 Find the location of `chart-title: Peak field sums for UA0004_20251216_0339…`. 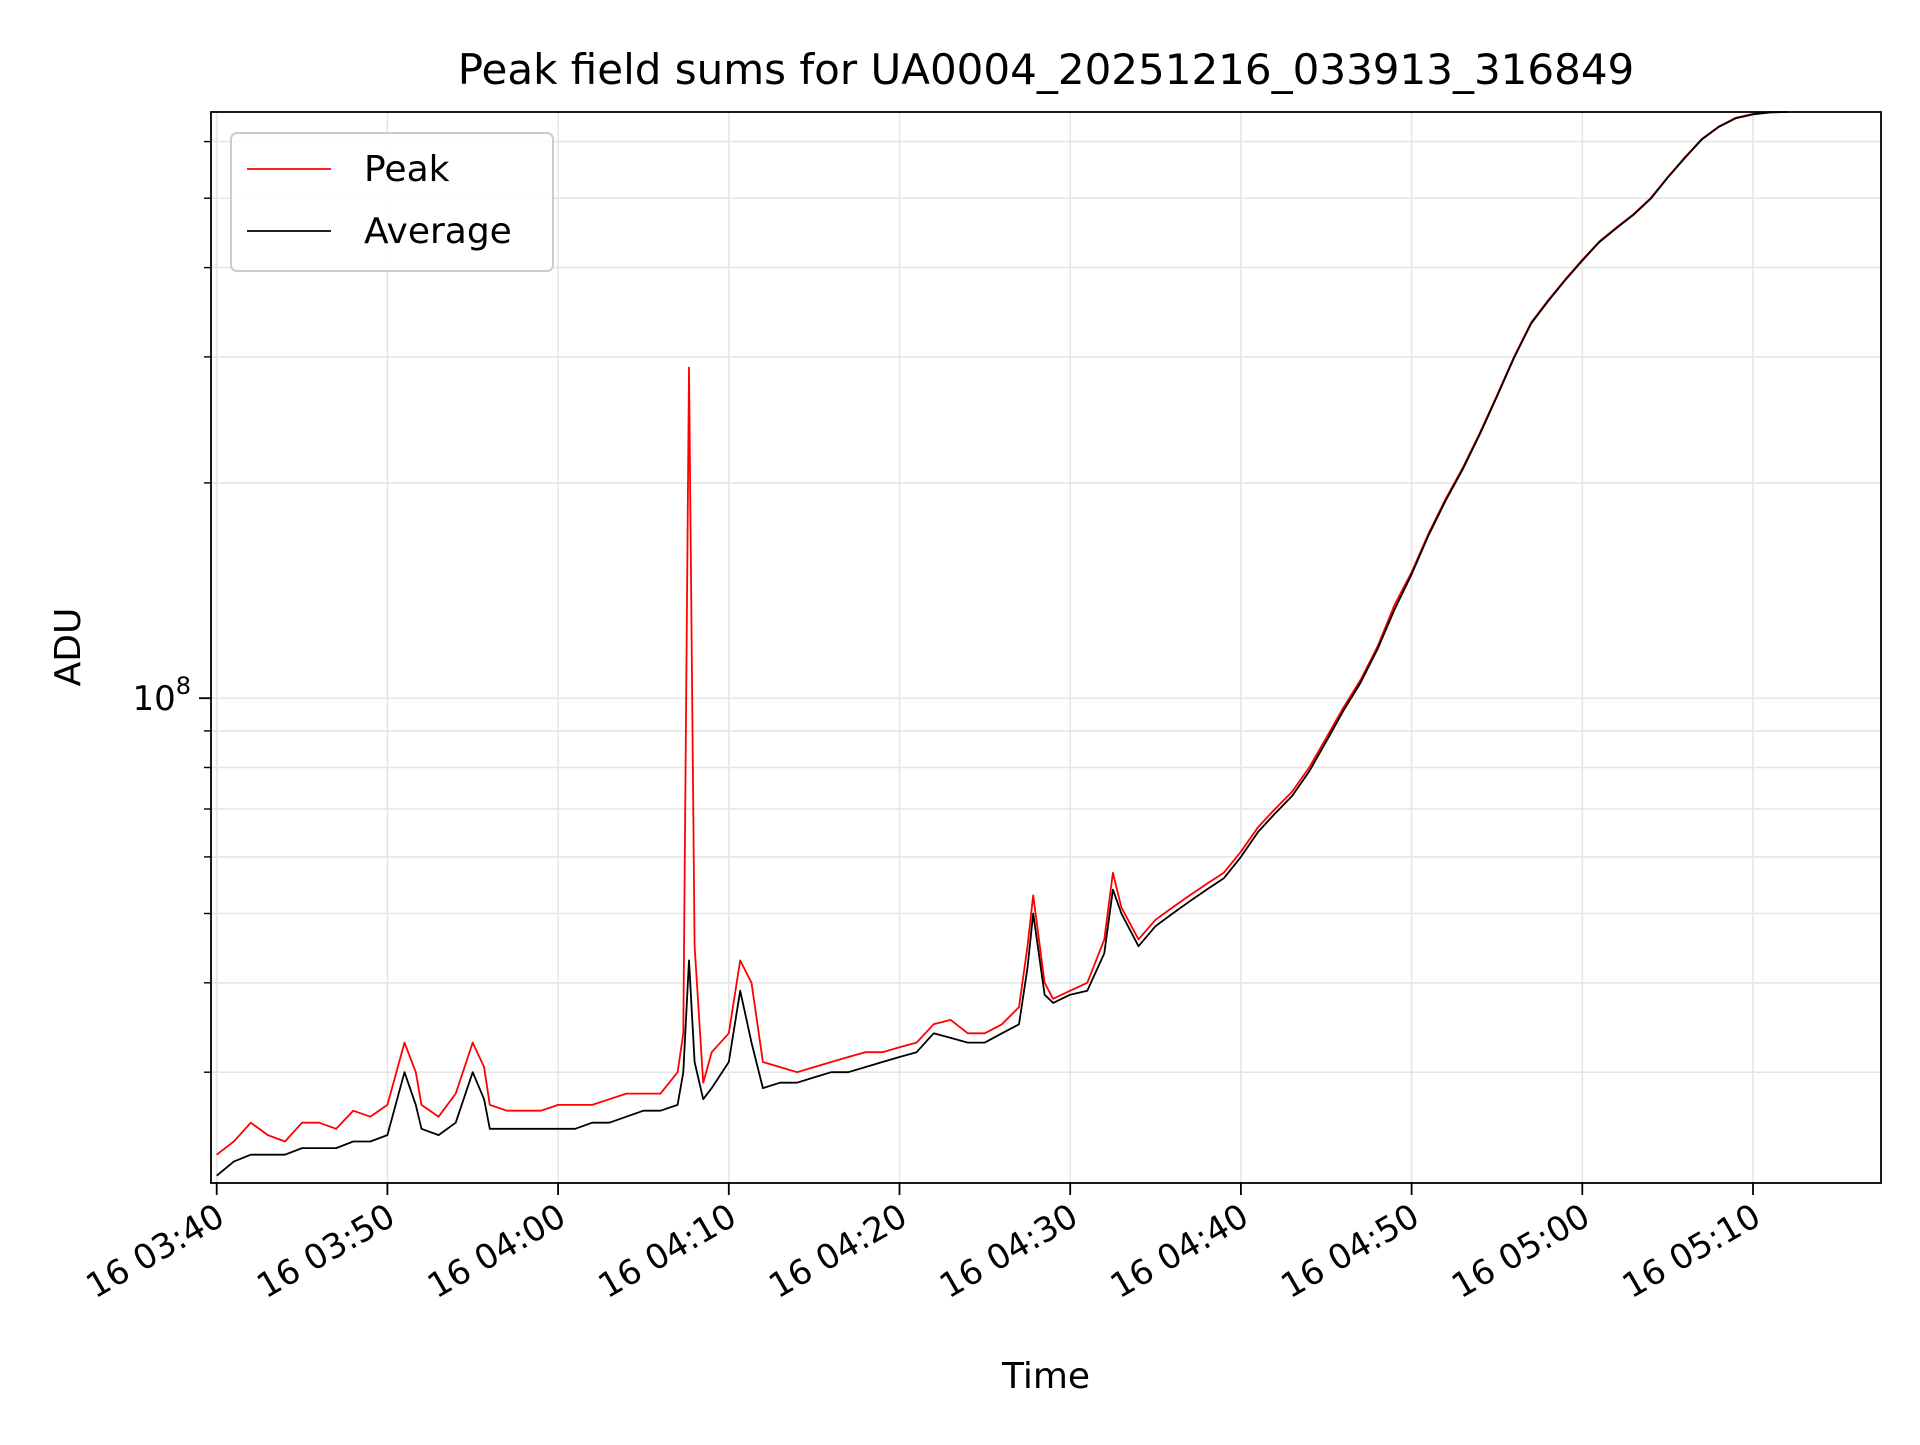

chart-title: Peak field sums for UA0004_20251216_0339… is located at coordinates (1046, 69).